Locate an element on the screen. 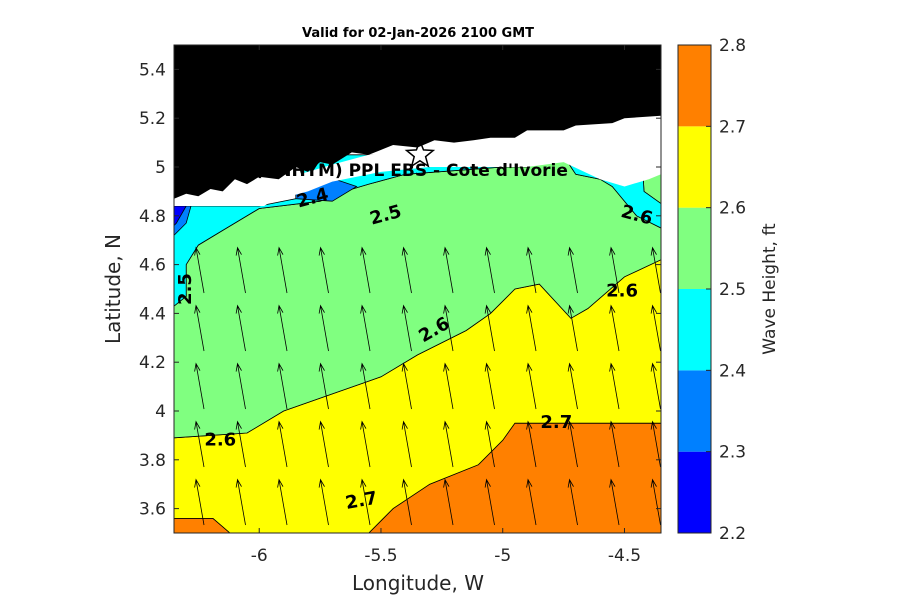  x-tick-label: -5.5 is located at coordinates (380, 556).